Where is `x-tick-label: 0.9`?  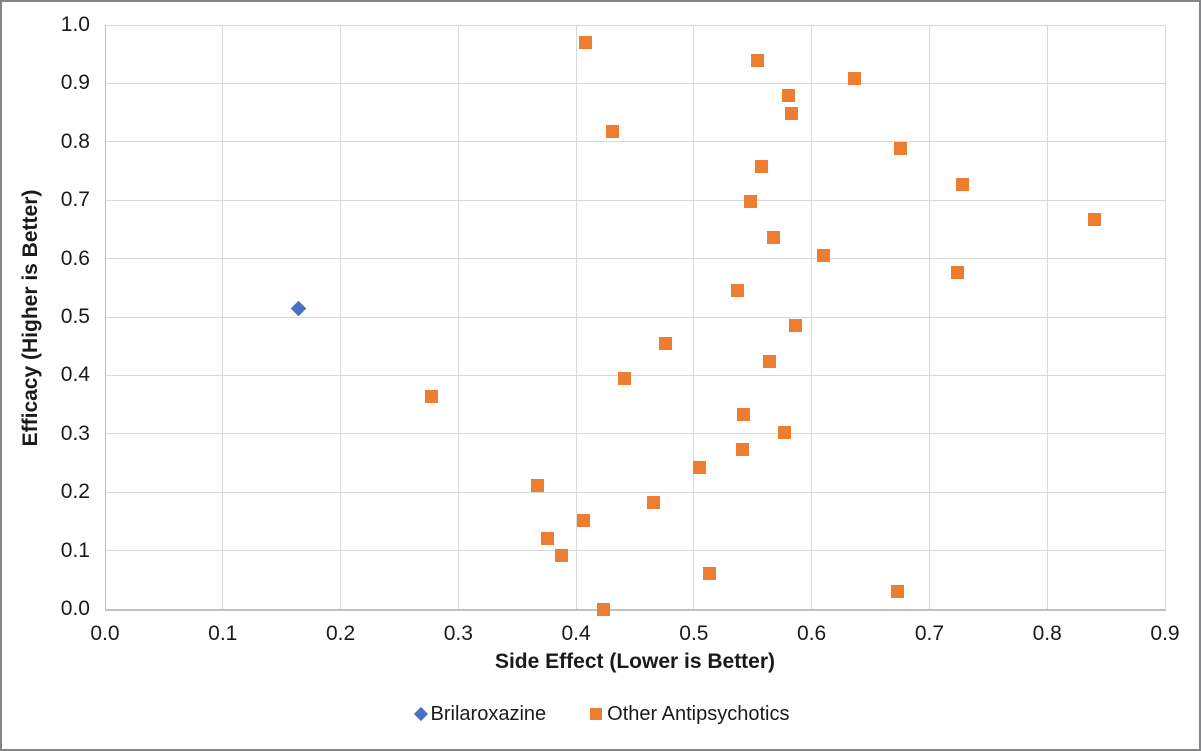
x-tick-label: 0.9 is located at coordinates (1165, 633).